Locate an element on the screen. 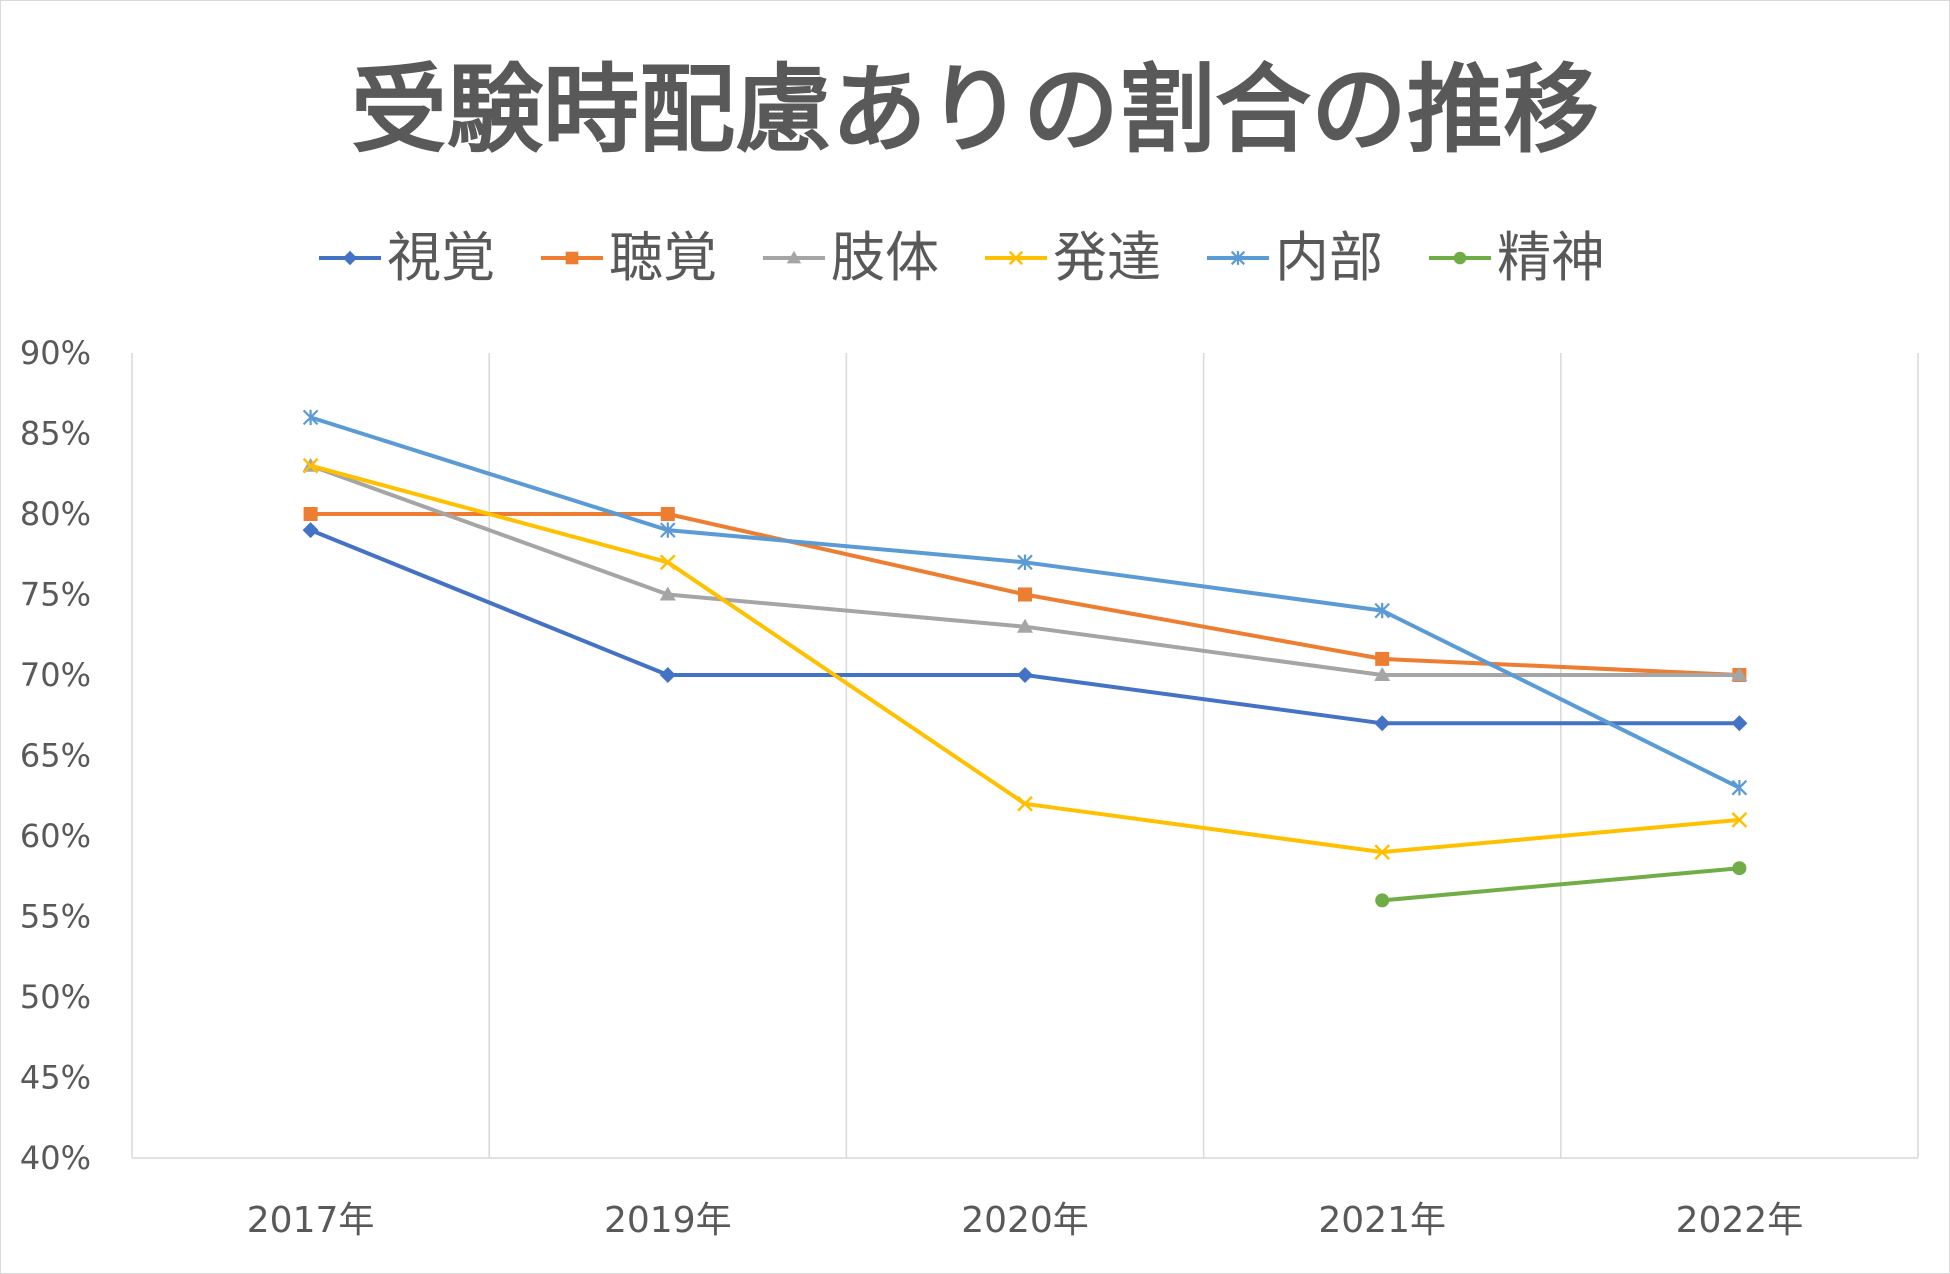 Image resolution: width=1950 pixels, height=1274 pixels. legend-item: 肢体 is located at coordinates (851, 257).